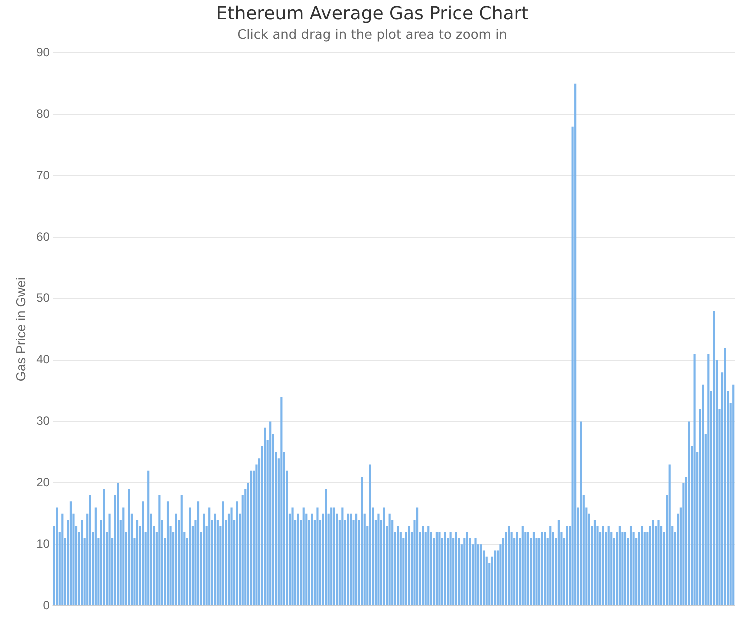 Image resolution: width=745 pixels, height=624 pixels. What do you see at coordinates (46, 605) in the screenshot?
I see `y-tick-label: 0` at bounding box center [46, 605].